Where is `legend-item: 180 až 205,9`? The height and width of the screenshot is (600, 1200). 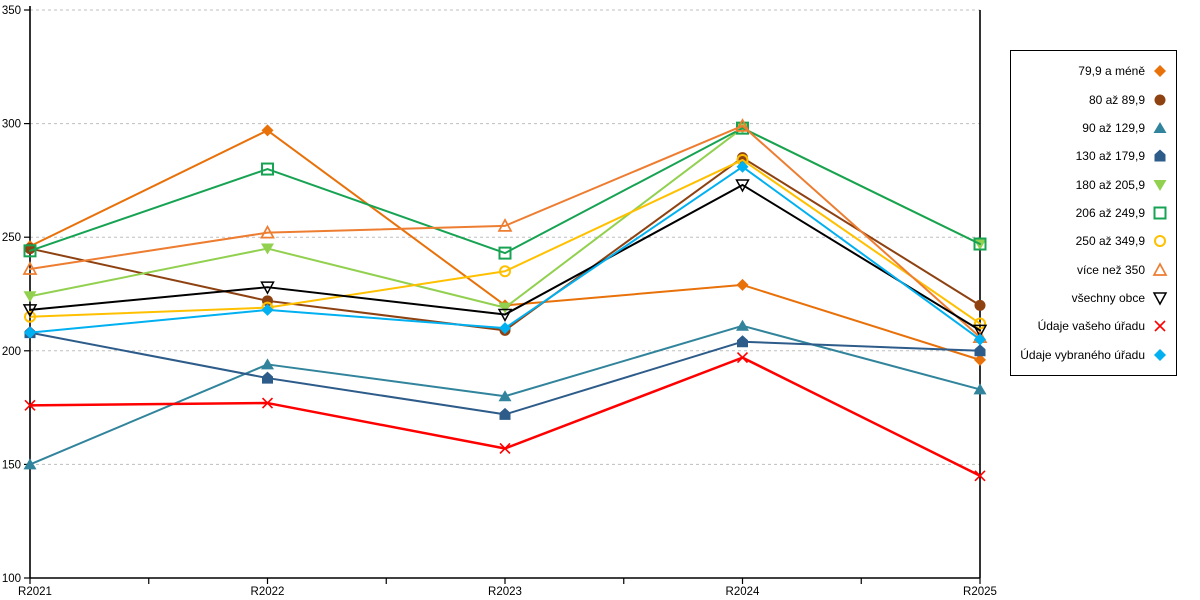
legend-item: 180 až 205,9 is located at coordinates (1091, 185).